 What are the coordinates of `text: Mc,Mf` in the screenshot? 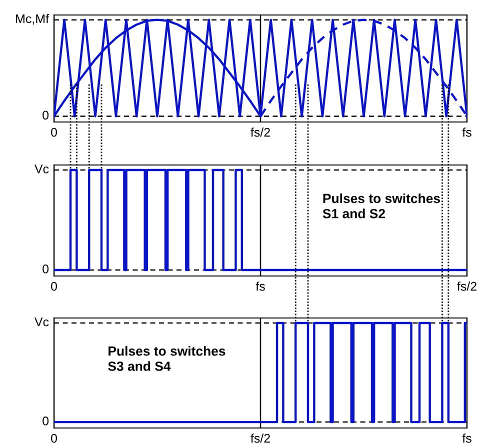 It's located at (33, 19).